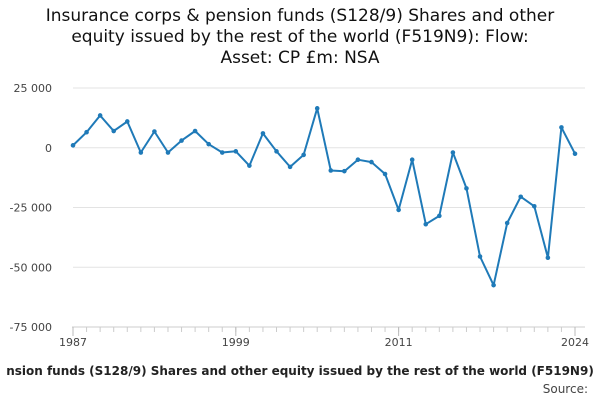 The width and height of the screenshot is (600, 400). Describe the element at coordinates (31, 327) in the screenshot. I see `y-tick-label: -75 000` at that location.